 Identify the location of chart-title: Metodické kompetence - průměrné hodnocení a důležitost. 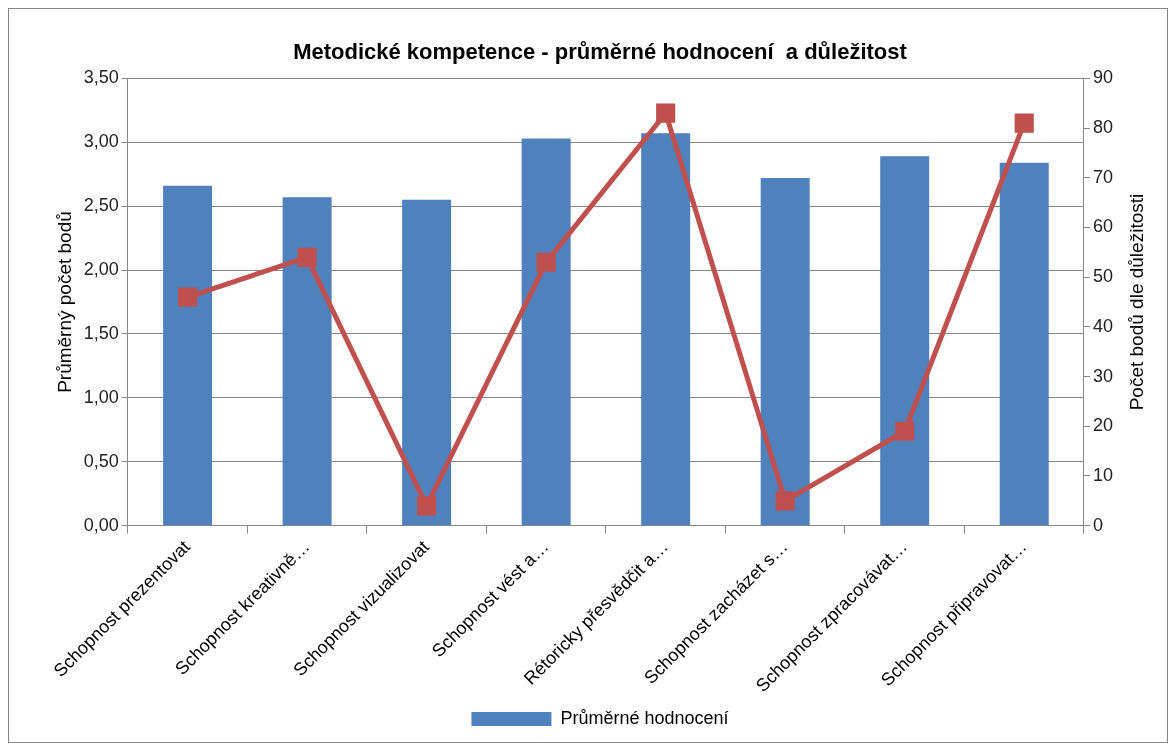
(600, 52).